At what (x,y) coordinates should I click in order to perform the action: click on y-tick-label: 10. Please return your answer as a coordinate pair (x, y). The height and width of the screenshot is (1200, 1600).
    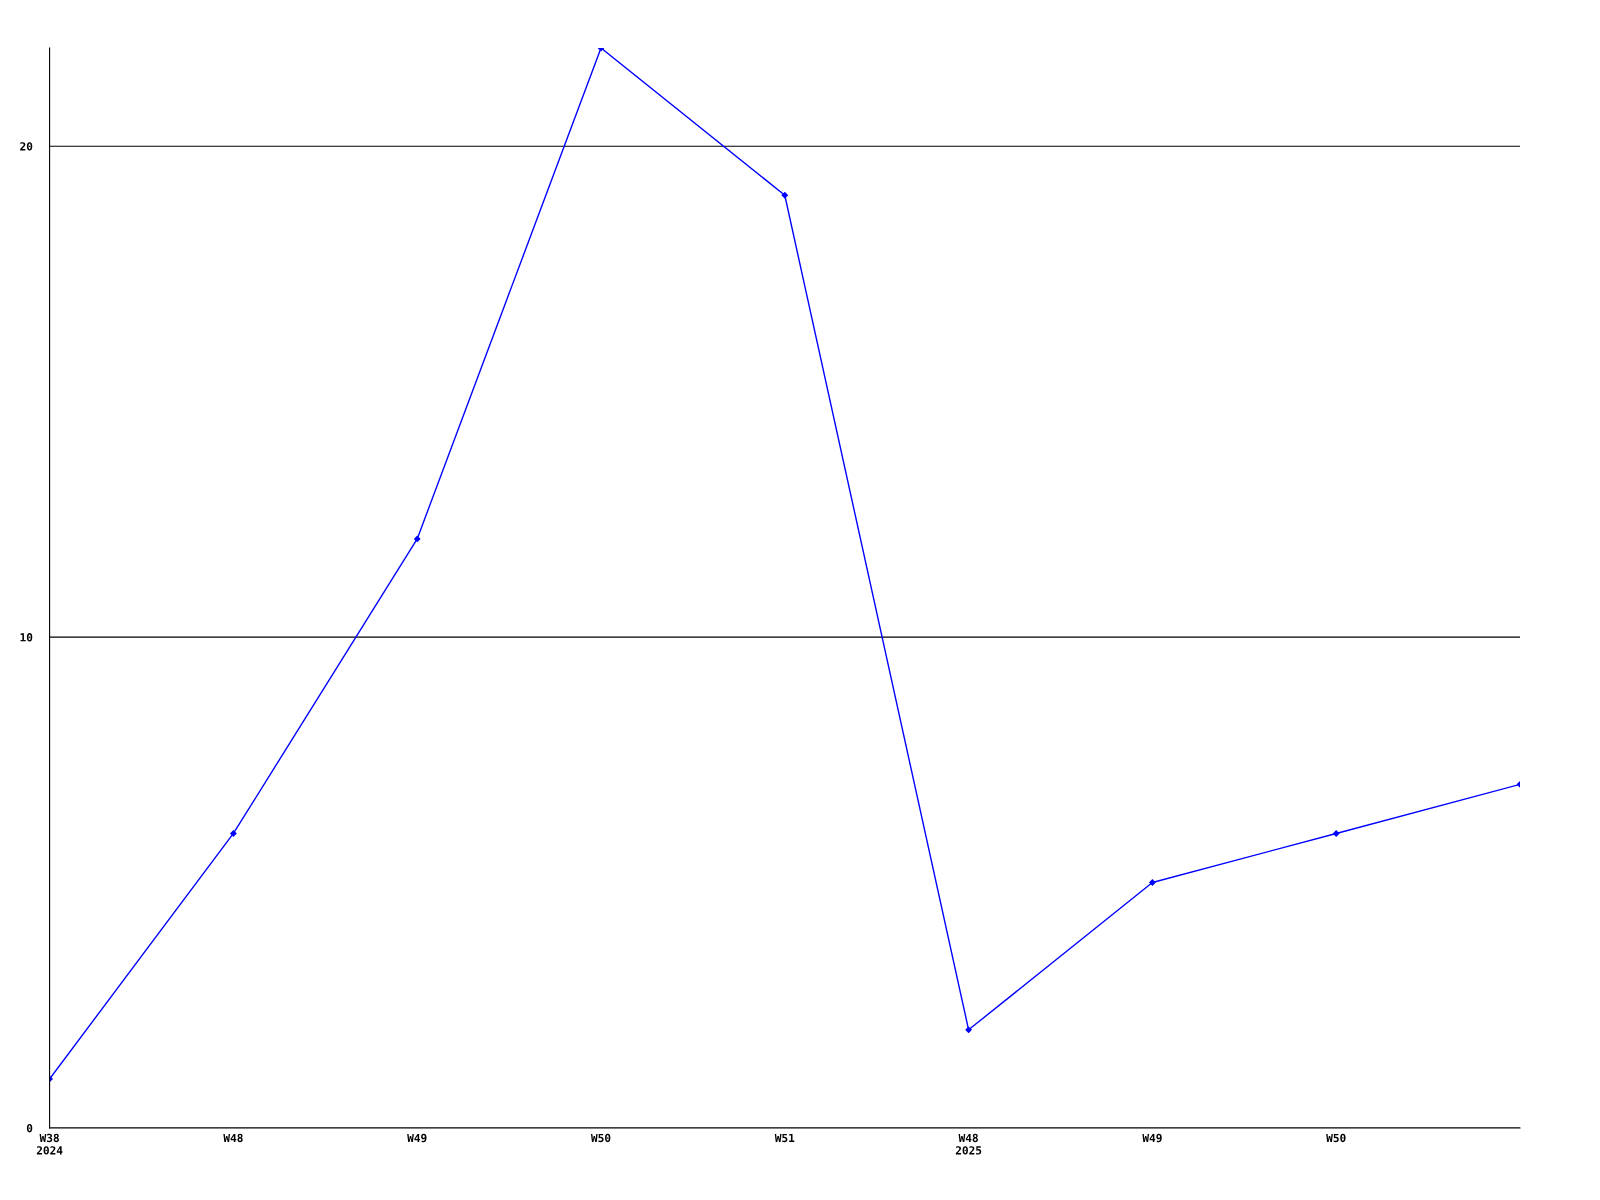
    Looking at the image, I should click on (26, 637).